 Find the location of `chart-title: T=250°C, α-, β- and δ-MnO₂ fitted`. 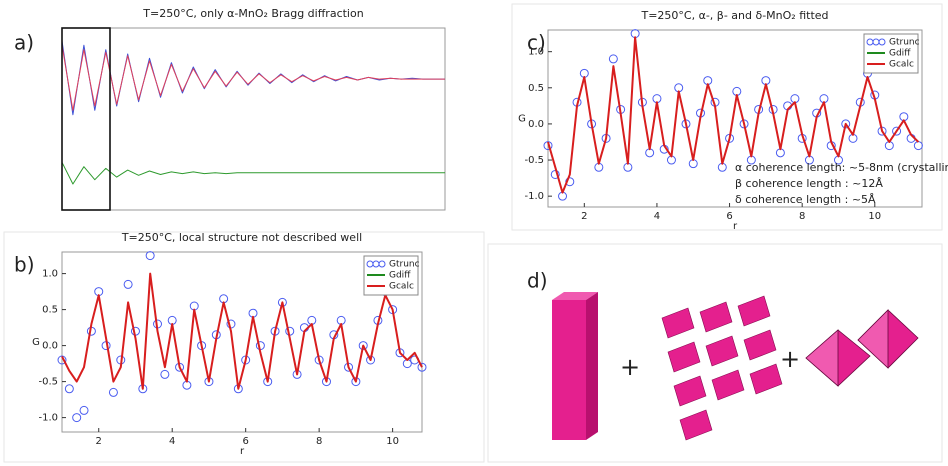

chart-title: T=250°C, α-, β- and δ-MnO₂ fitted is located at coordinates (734, 15).